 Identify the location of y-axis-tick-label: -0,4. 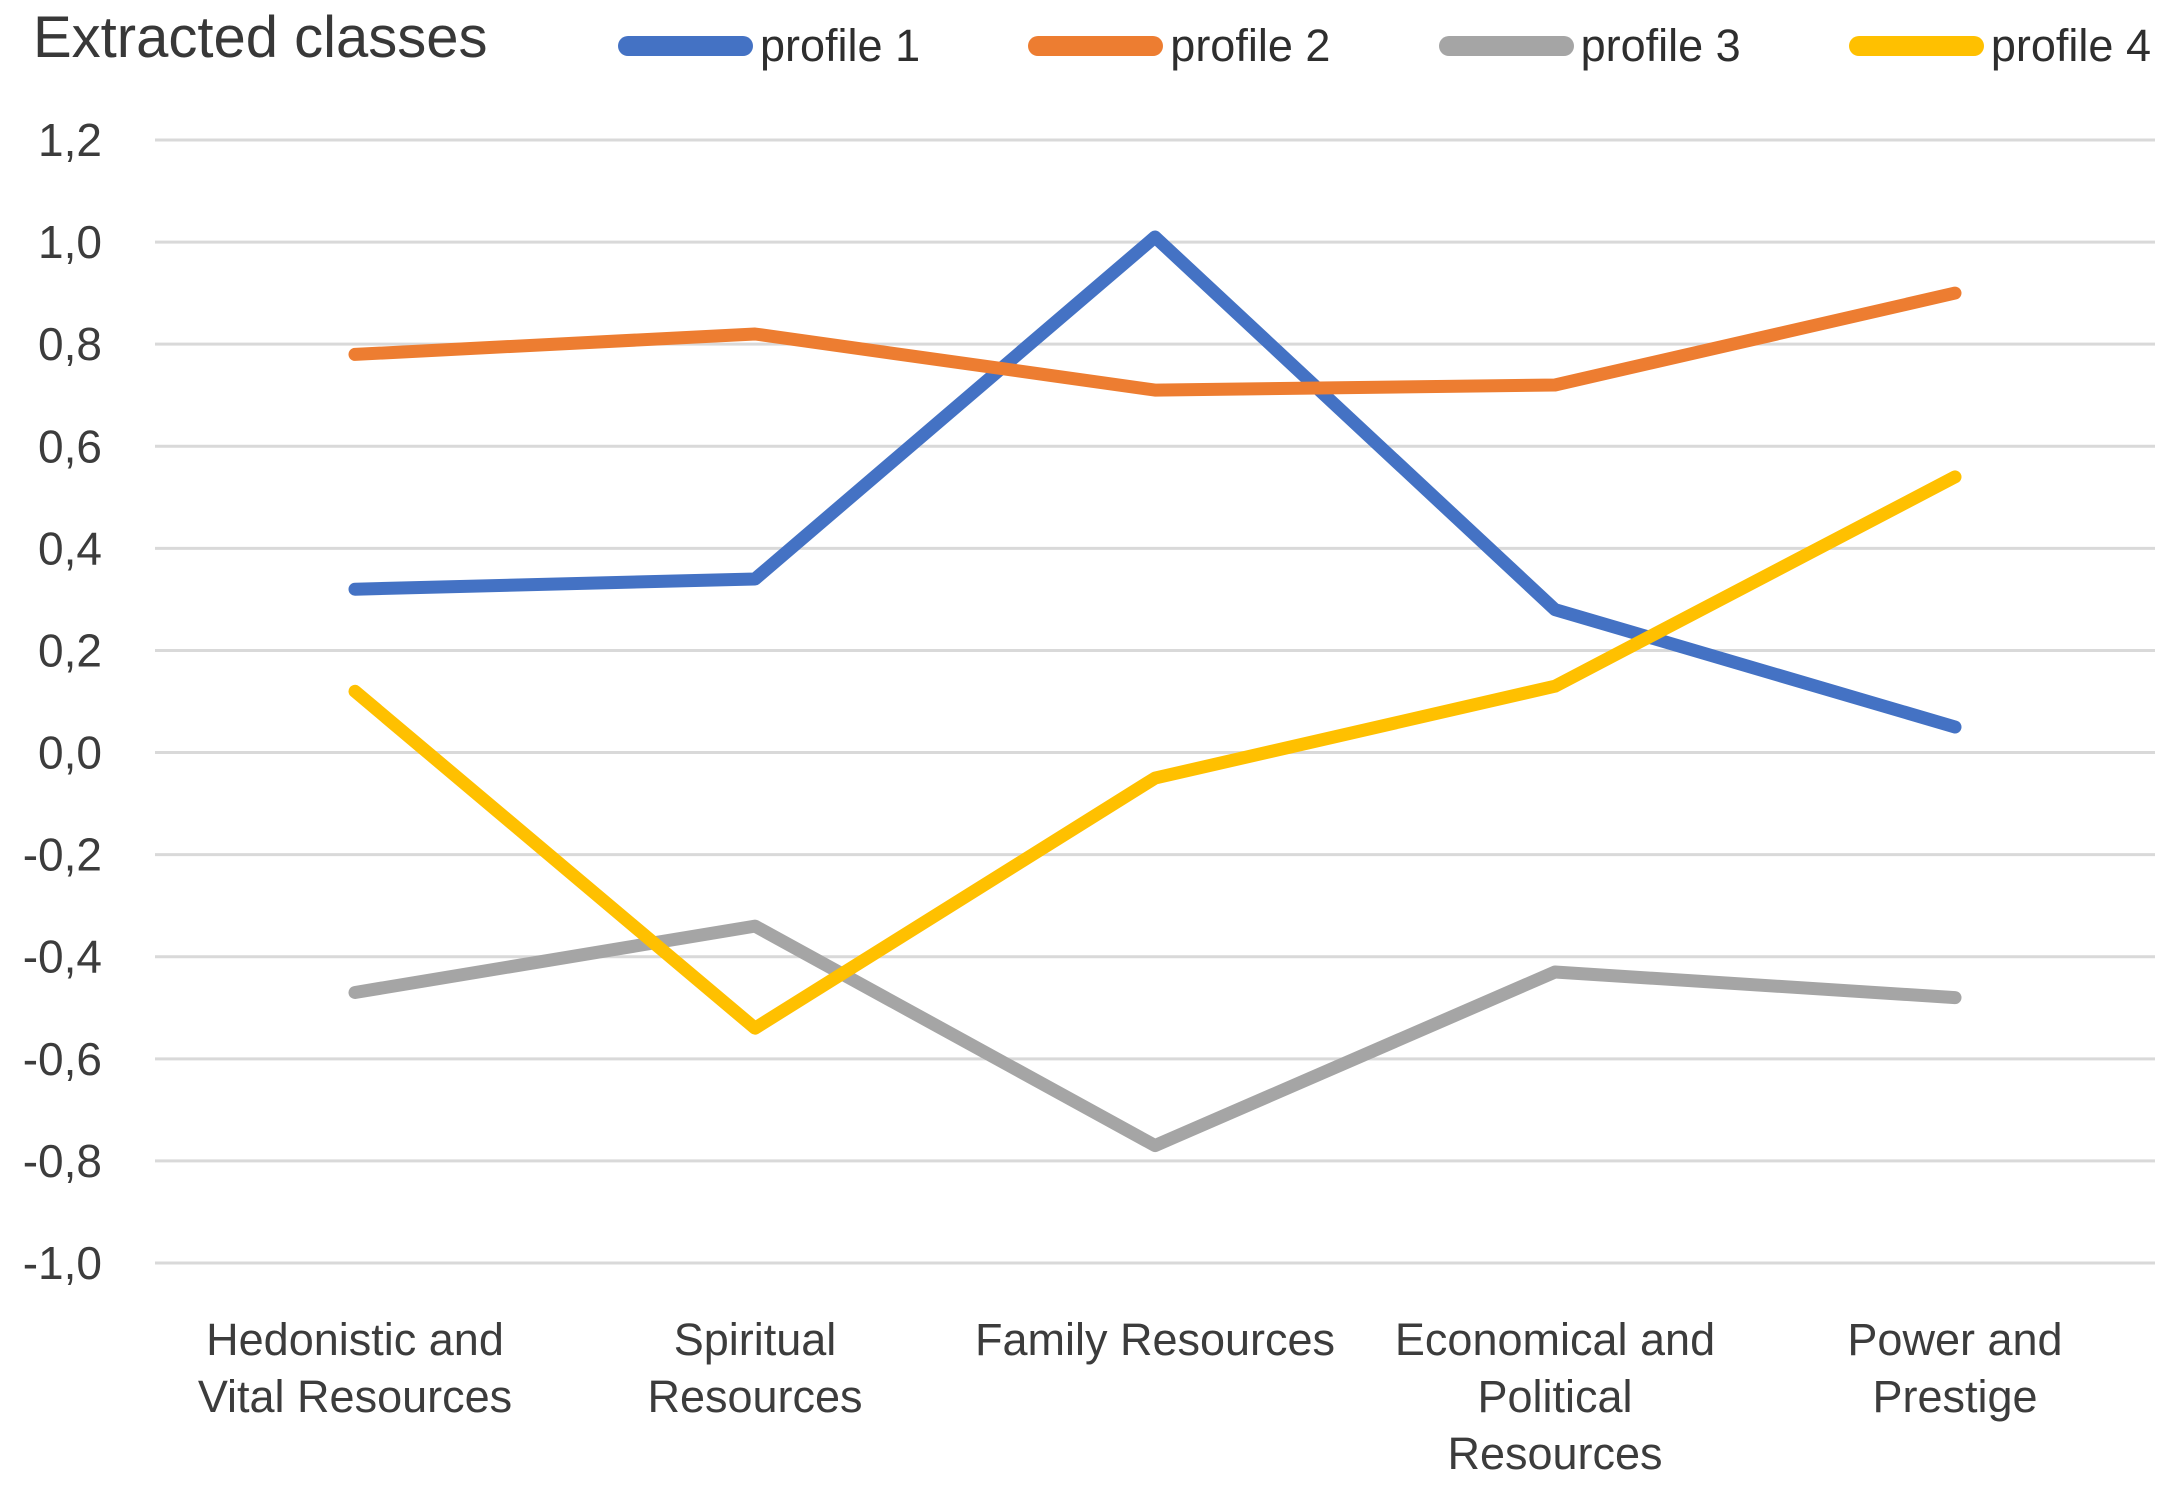
(62, 957).